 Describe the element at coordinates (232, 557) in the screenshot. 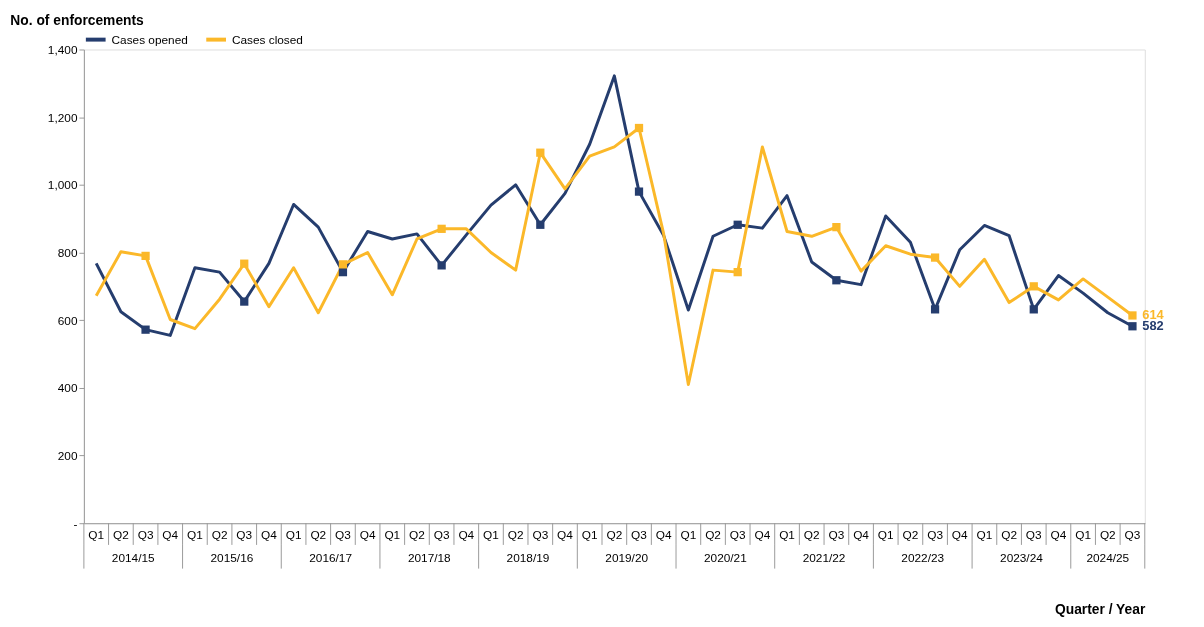

I see `text: 2015/16` at that location.